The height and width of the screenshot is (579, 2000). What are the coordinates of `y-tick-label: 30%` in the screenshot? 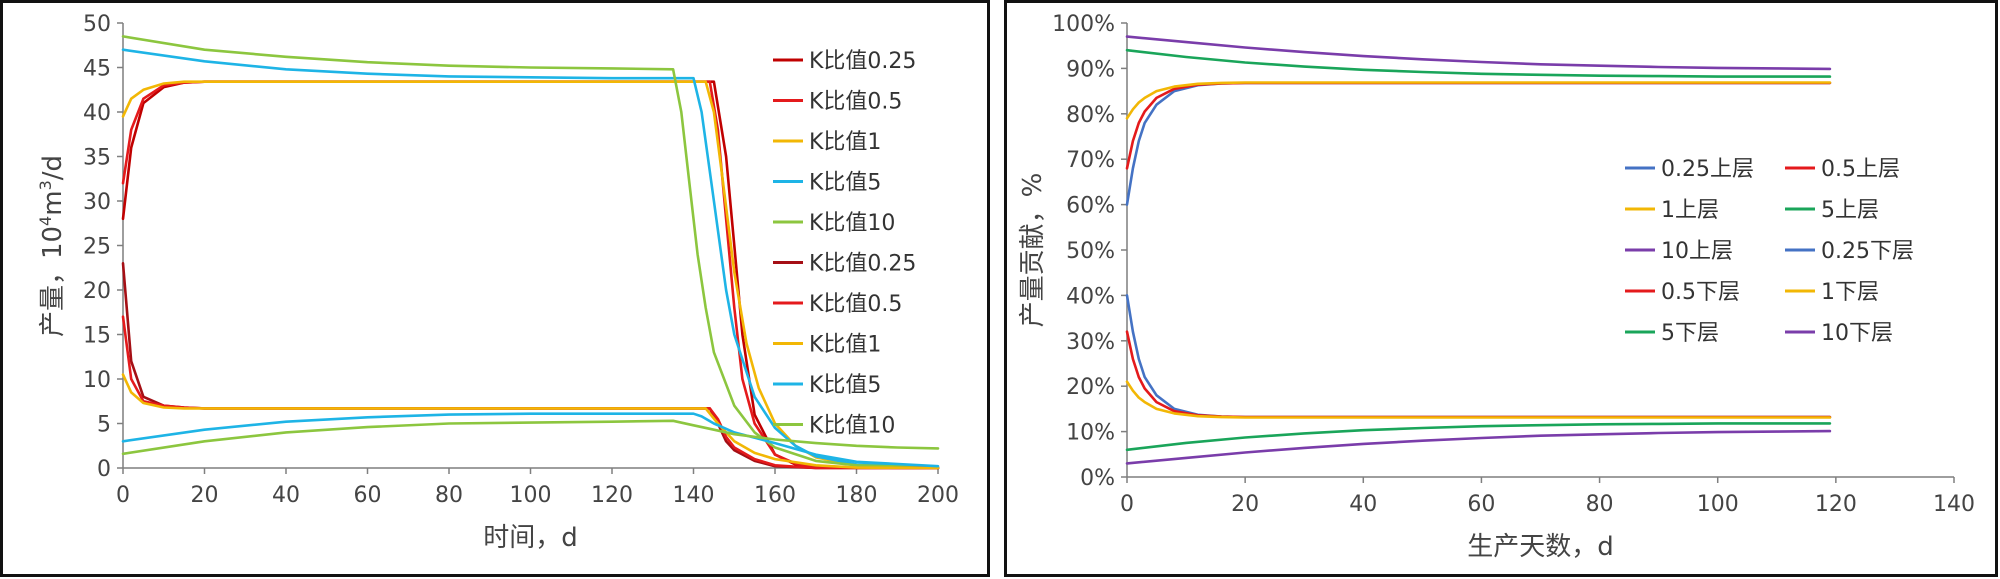 It's located at (1090, 342).